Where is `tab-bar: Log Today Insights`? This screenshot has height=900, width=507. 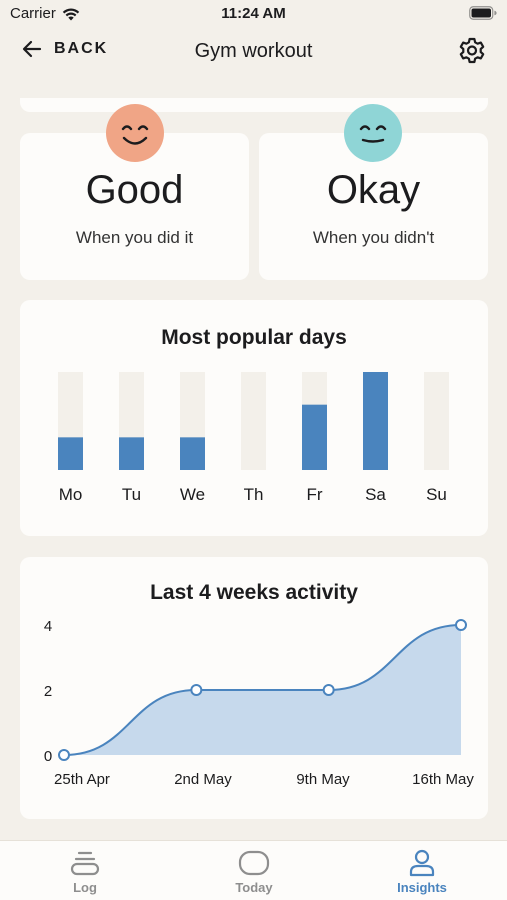
tab-bar: Log Today Insights is located at coordinates (253, 870).